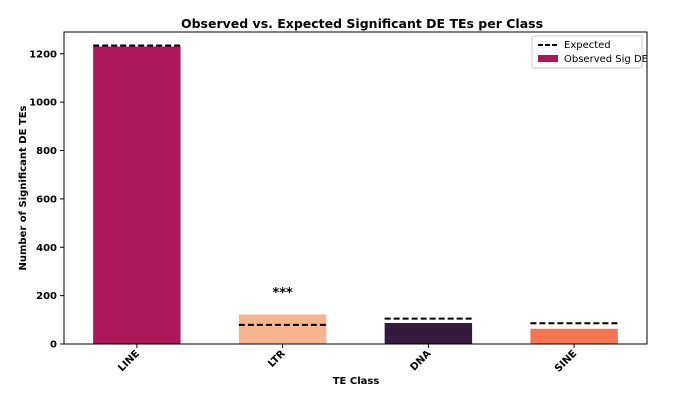 This screenshot has height=404, width=700. Describe the element at coordinates (356, 381) in the screenshot. I see `x-axis-label: TE Class` at that location.